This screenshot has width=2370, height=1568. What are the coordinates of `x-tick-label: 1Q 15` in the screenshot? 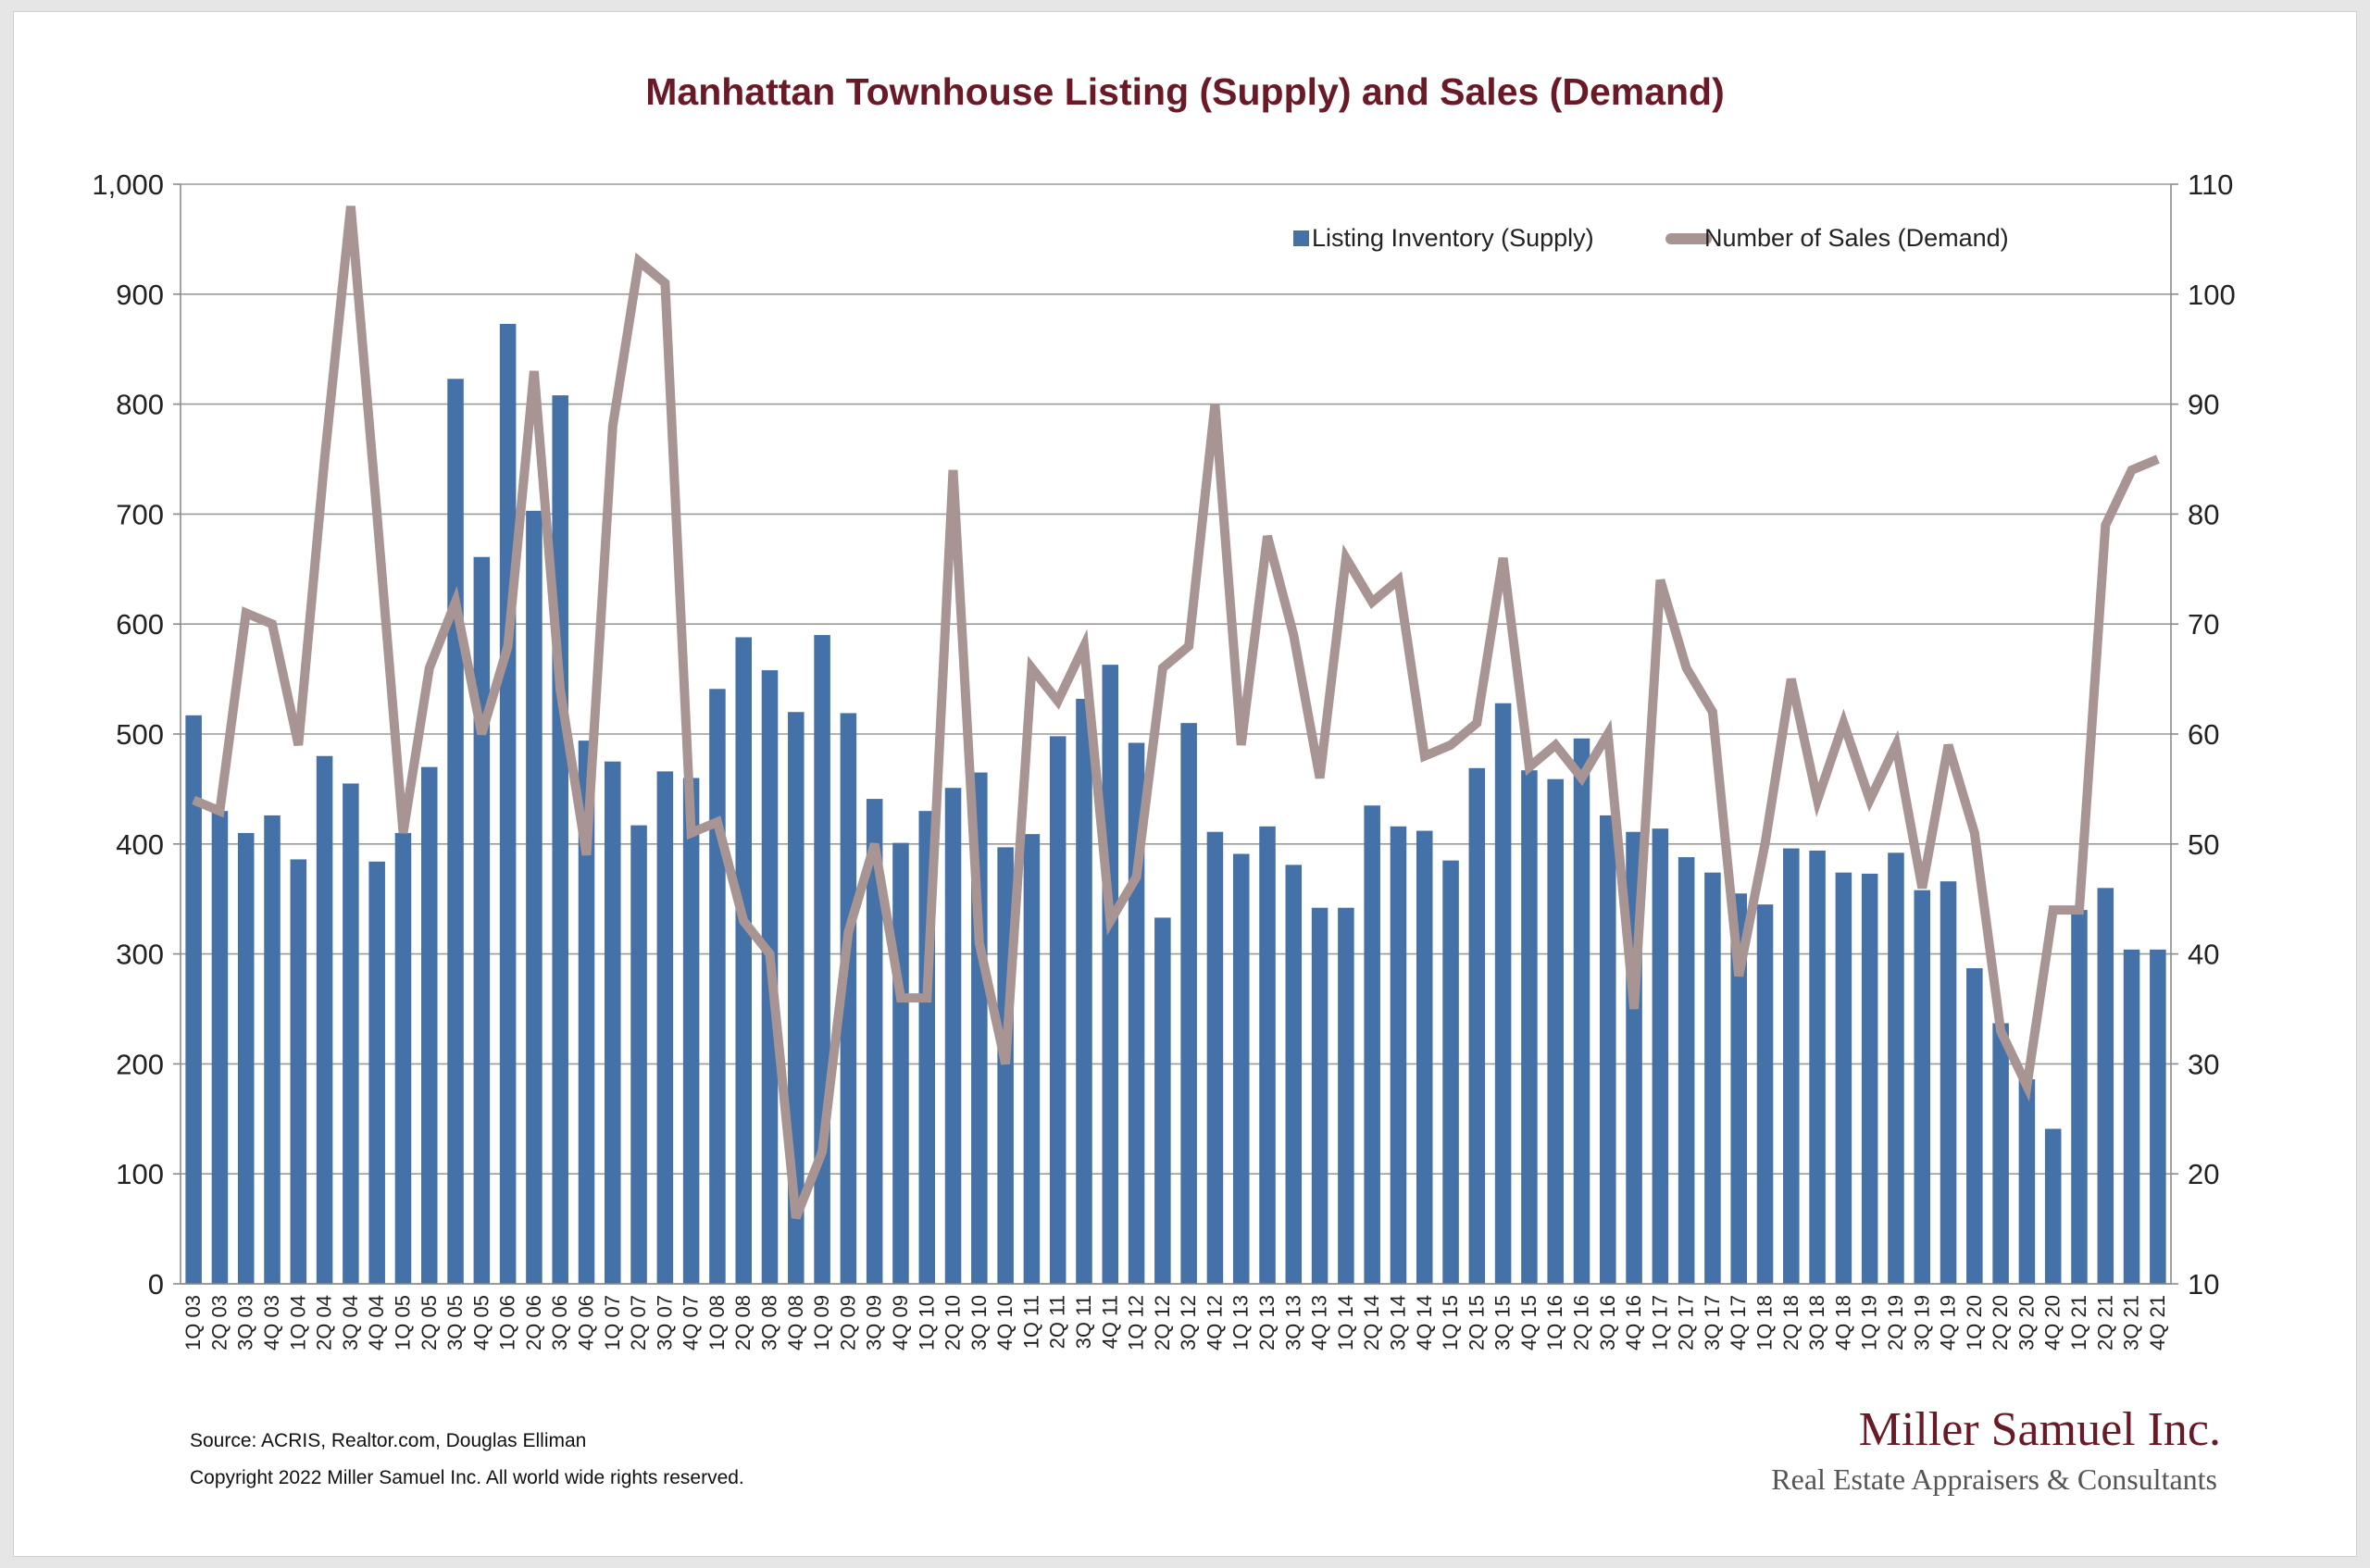 It's located at (1450, 1322).